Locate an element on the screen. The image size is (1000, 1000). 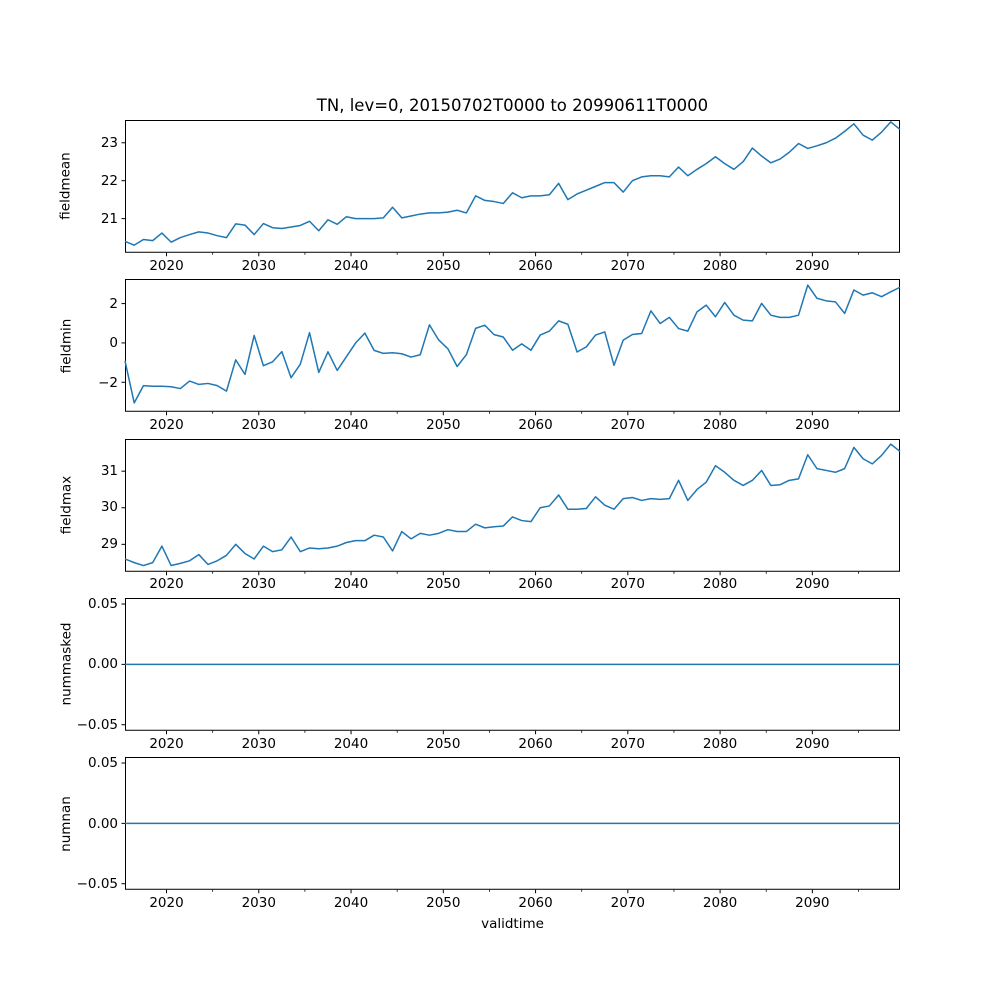
subplot-fieldmax is located at coordinates (511, 506).